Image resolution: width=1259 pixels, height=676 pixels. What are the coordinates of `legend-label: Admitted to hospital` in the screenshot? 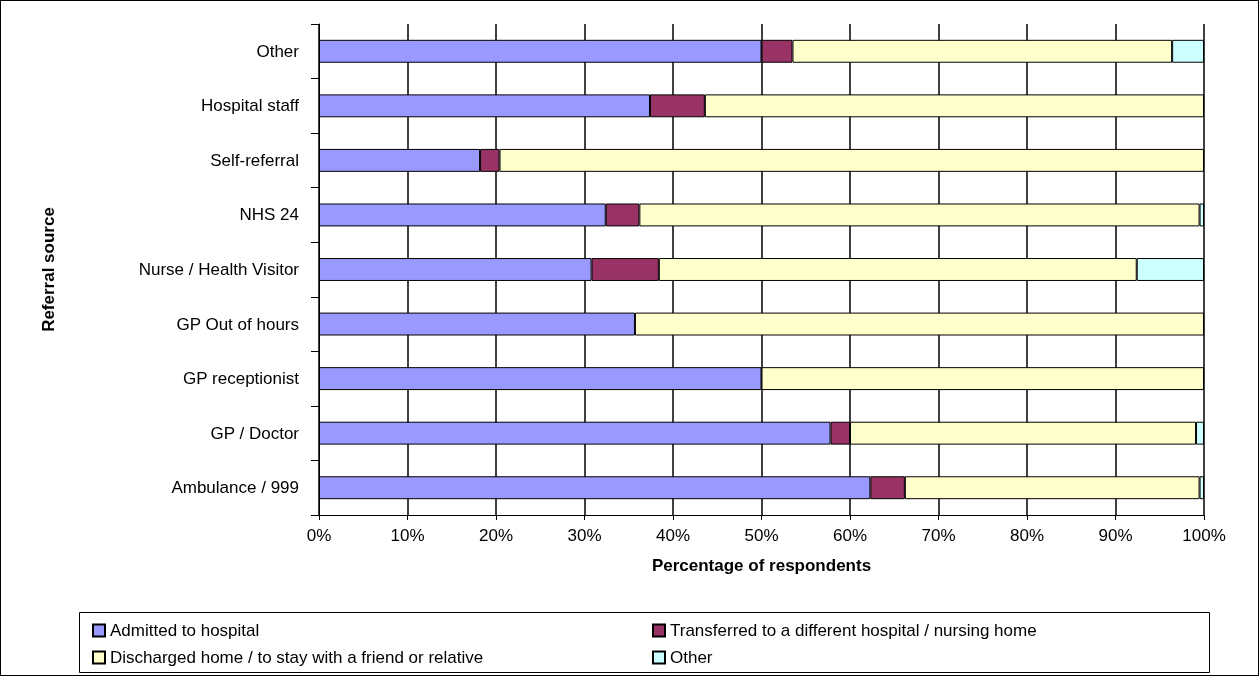 It's located at (185, 630).